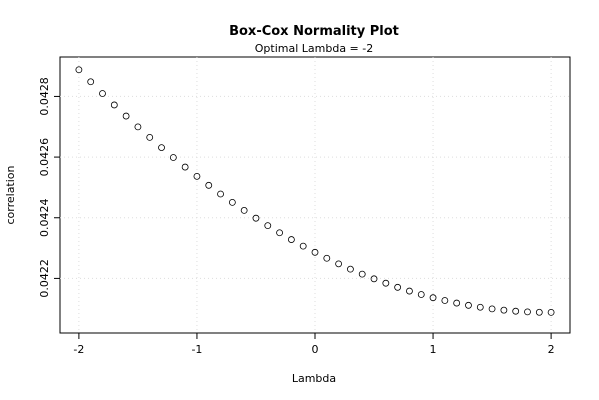 Image resolution: width=599 pixels, height=400 pixels. I want to click on x-tick-label: 1, so click(433, 349).